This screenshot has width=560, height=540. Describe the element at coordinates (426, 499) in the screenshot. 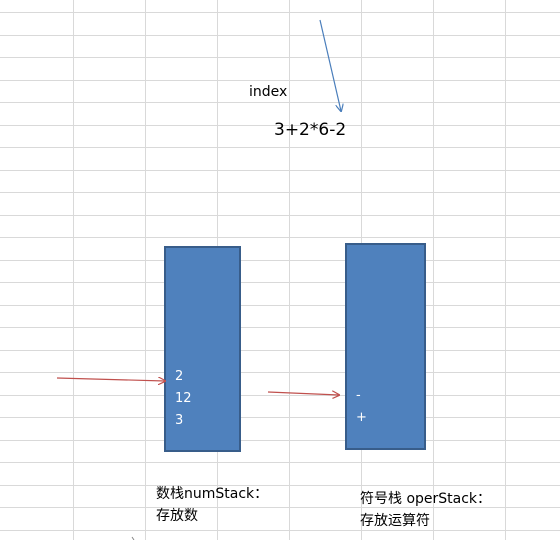

I see `oper-stack-caption-line1: 符号栈 operStack：` at that location.